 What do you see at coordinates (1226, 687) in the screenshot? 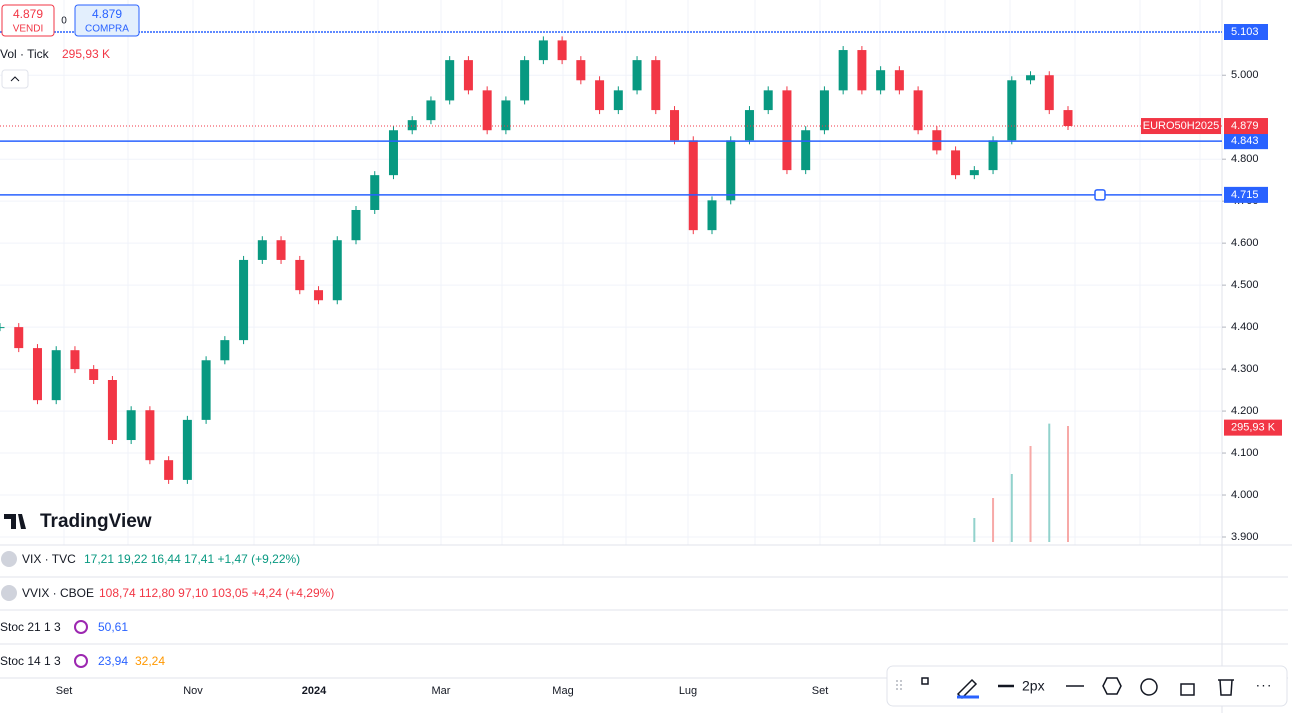
I see `delete-button` at bounding box center [1226, 687].